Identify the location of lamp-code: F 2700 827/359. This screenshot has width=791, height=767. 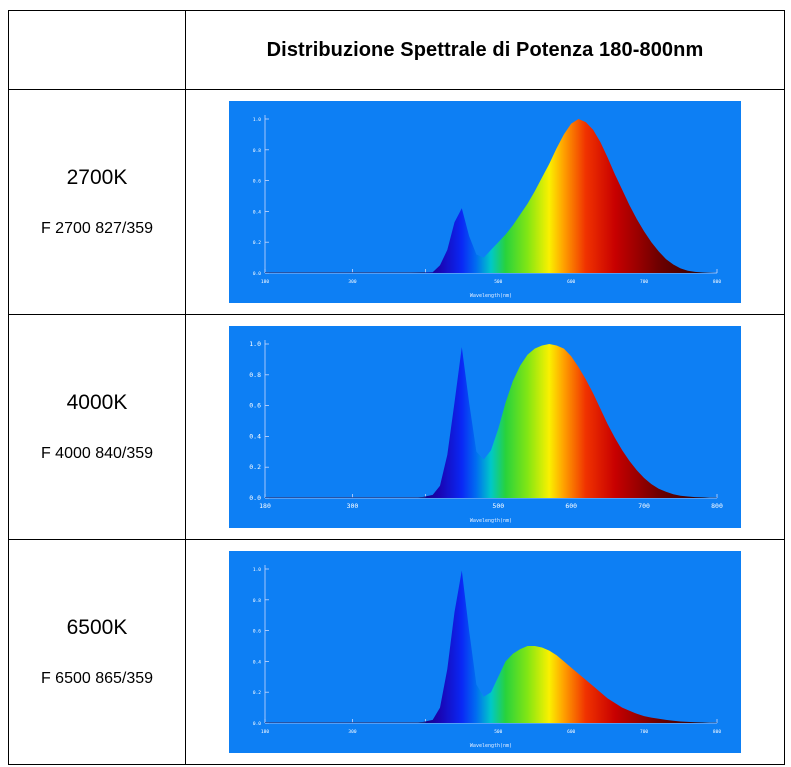
(97, 228).